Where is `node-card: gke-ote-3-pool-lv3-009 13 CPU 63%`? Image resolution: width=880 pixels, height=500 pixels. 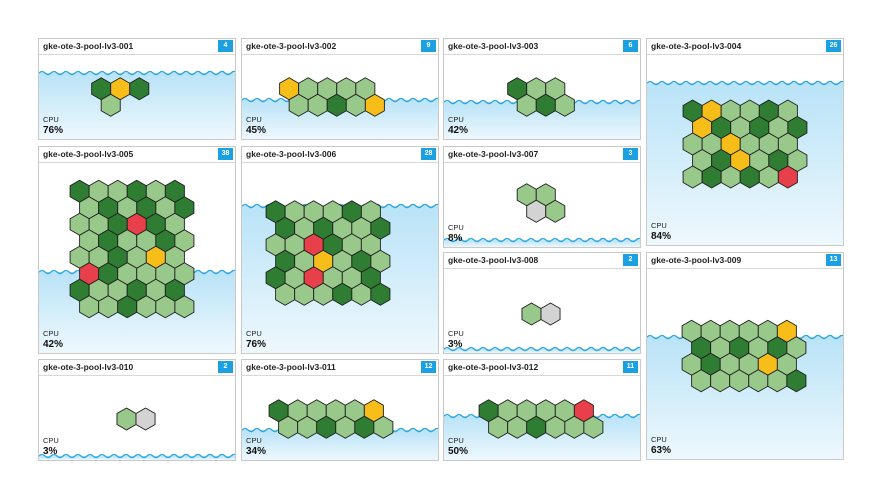
node-card: gke-ote-3-pool-lv3-009 13 CPU 63% is located at coordinates (745, 356).